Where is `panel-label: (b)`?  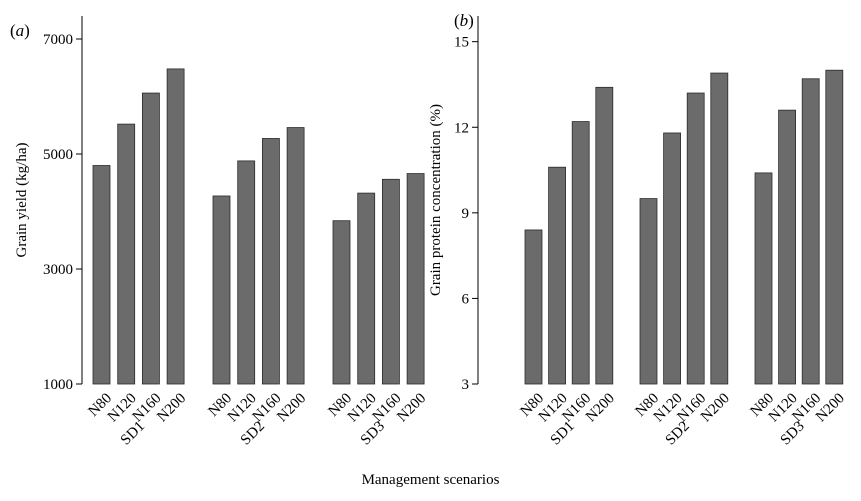
panel-label: (b) is located at coordinates (464, 20).